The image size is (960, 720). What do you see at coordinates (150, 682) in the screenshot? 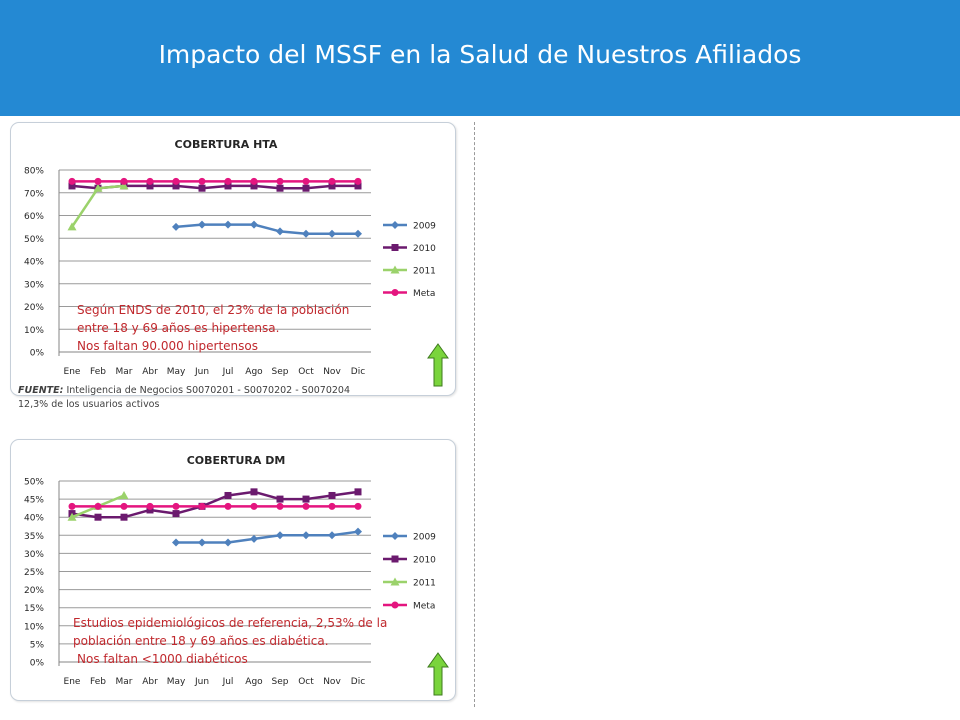
I see `x-tick-label: Abr` at bounding box center [150, 682].